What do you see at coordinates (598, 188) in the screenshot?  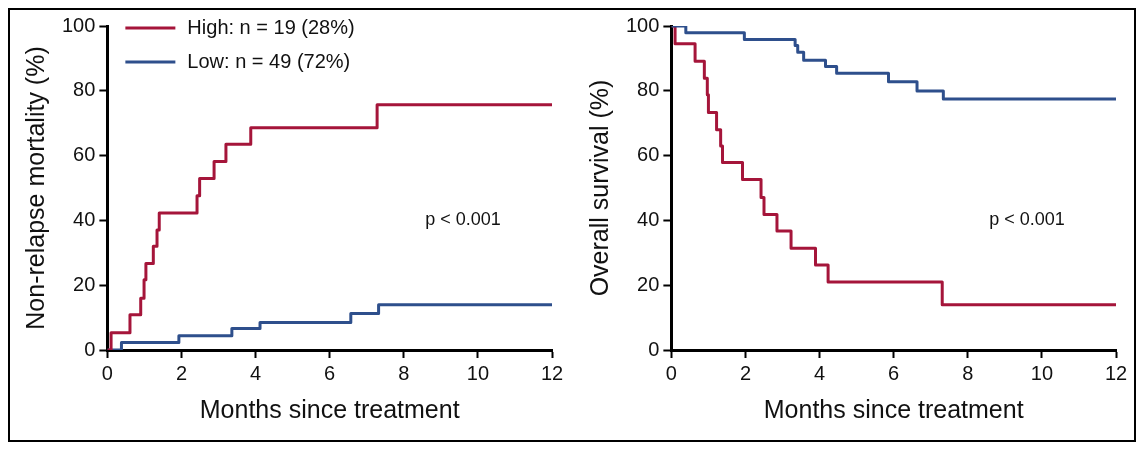 I see `y-axis-title: Overall survival (%)` at bounding box center [598, 188].